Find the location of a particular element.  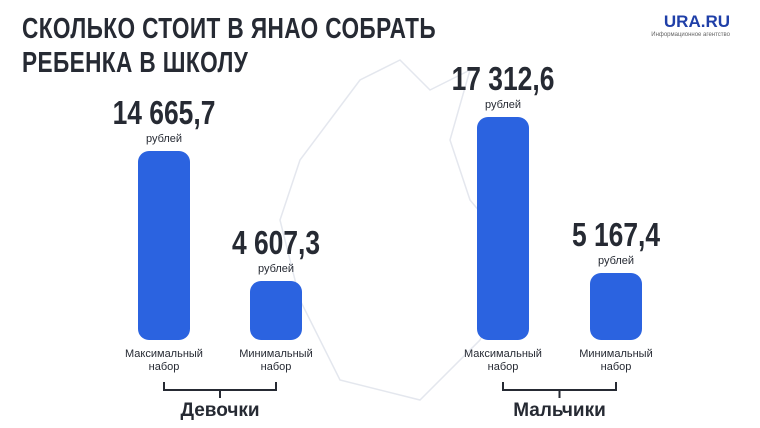

group-label: Девочки is located at coordinates (220, 410).